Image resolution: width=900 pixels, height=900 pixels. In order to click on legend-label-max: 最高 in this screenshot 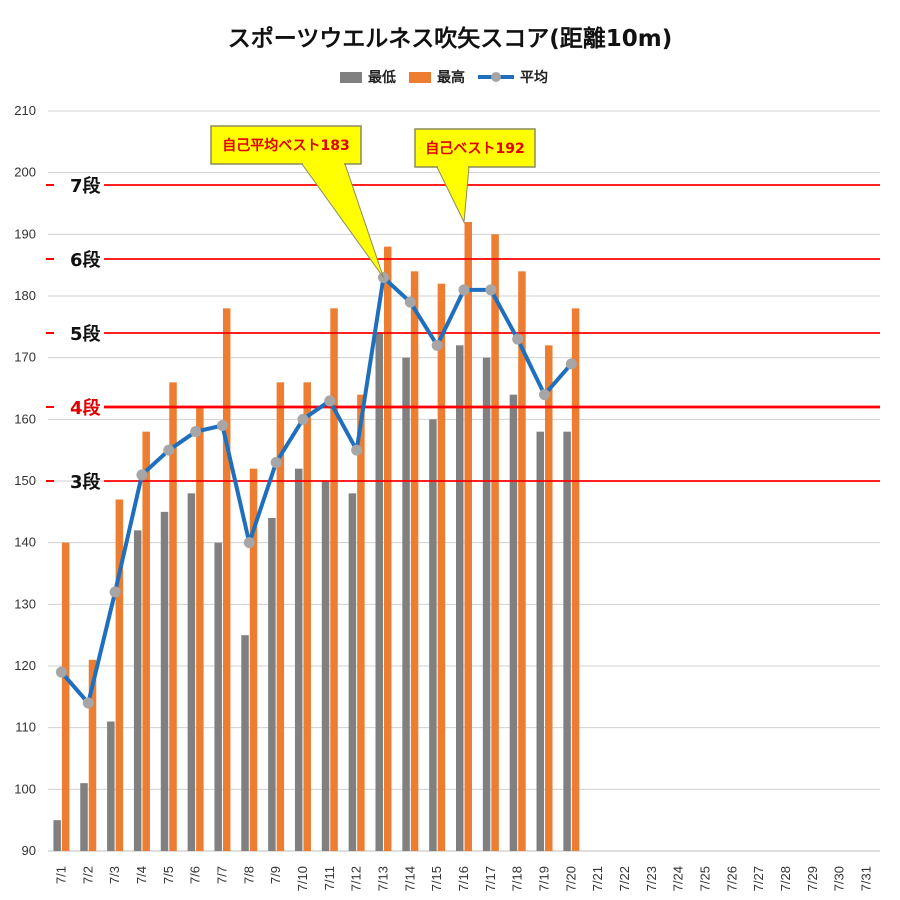, I will do `click(451, 77)`.